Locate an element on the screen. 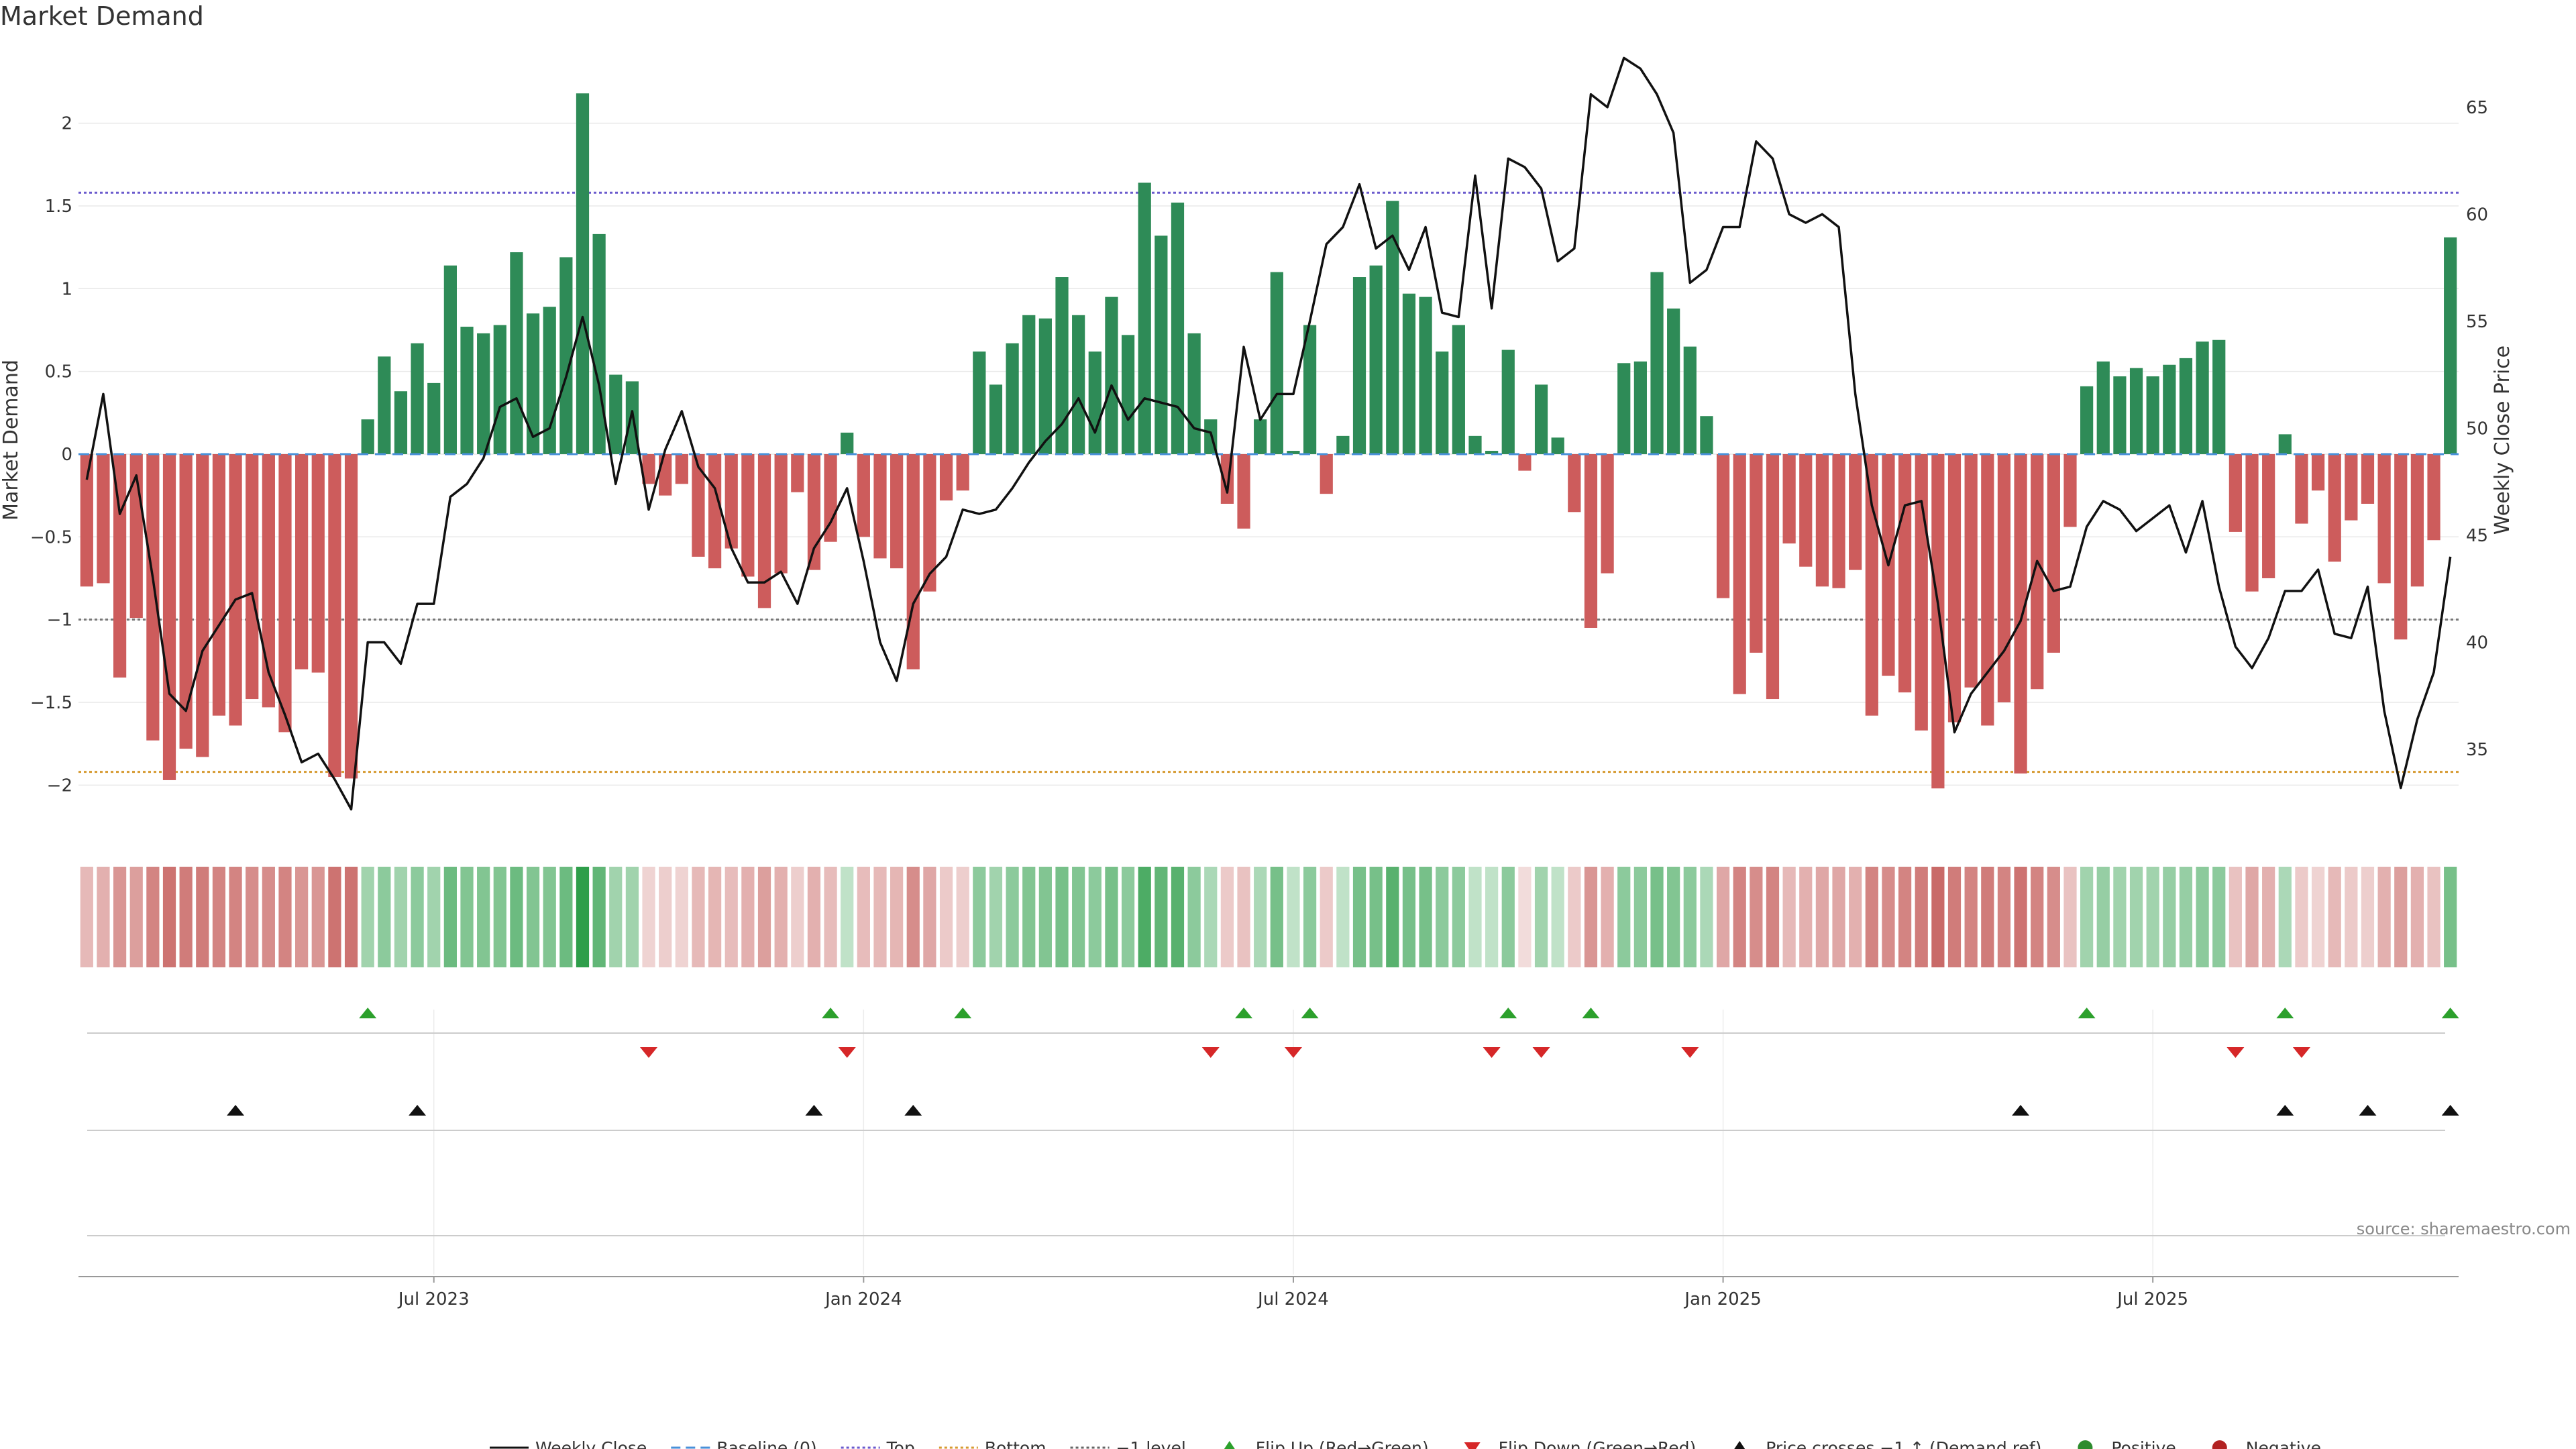  y2-tick-label: 65 is located at coordinates (2477, 108).